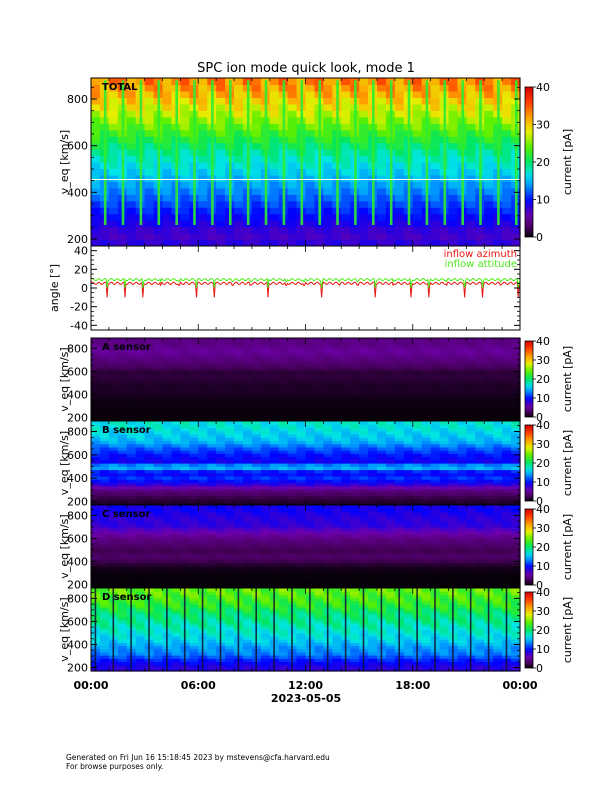  I want to click on y-tick-label: 0, so click(84, 288).